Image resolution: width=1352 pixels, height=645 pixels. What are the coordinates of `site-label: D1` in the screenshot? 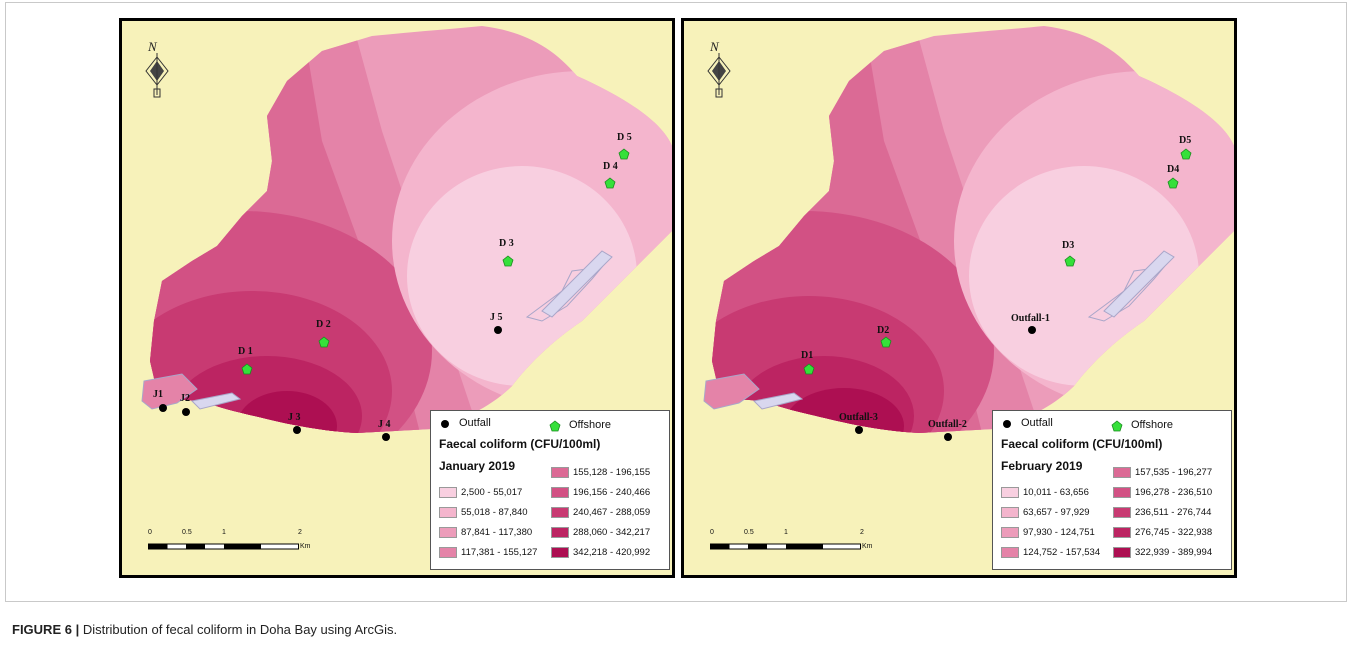 It's located at (807, 355).